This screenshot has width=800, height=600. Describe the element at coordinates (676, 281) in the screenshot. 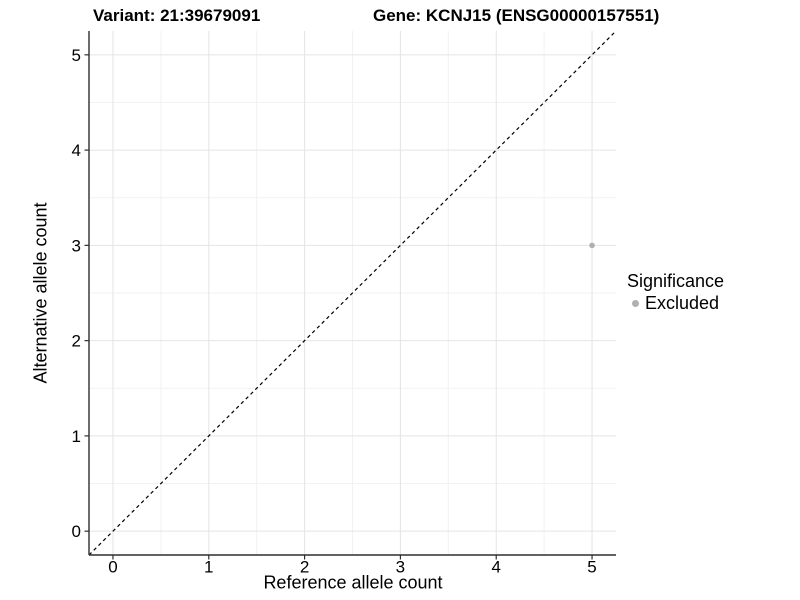

I see `legend-title: Significance` at that location.